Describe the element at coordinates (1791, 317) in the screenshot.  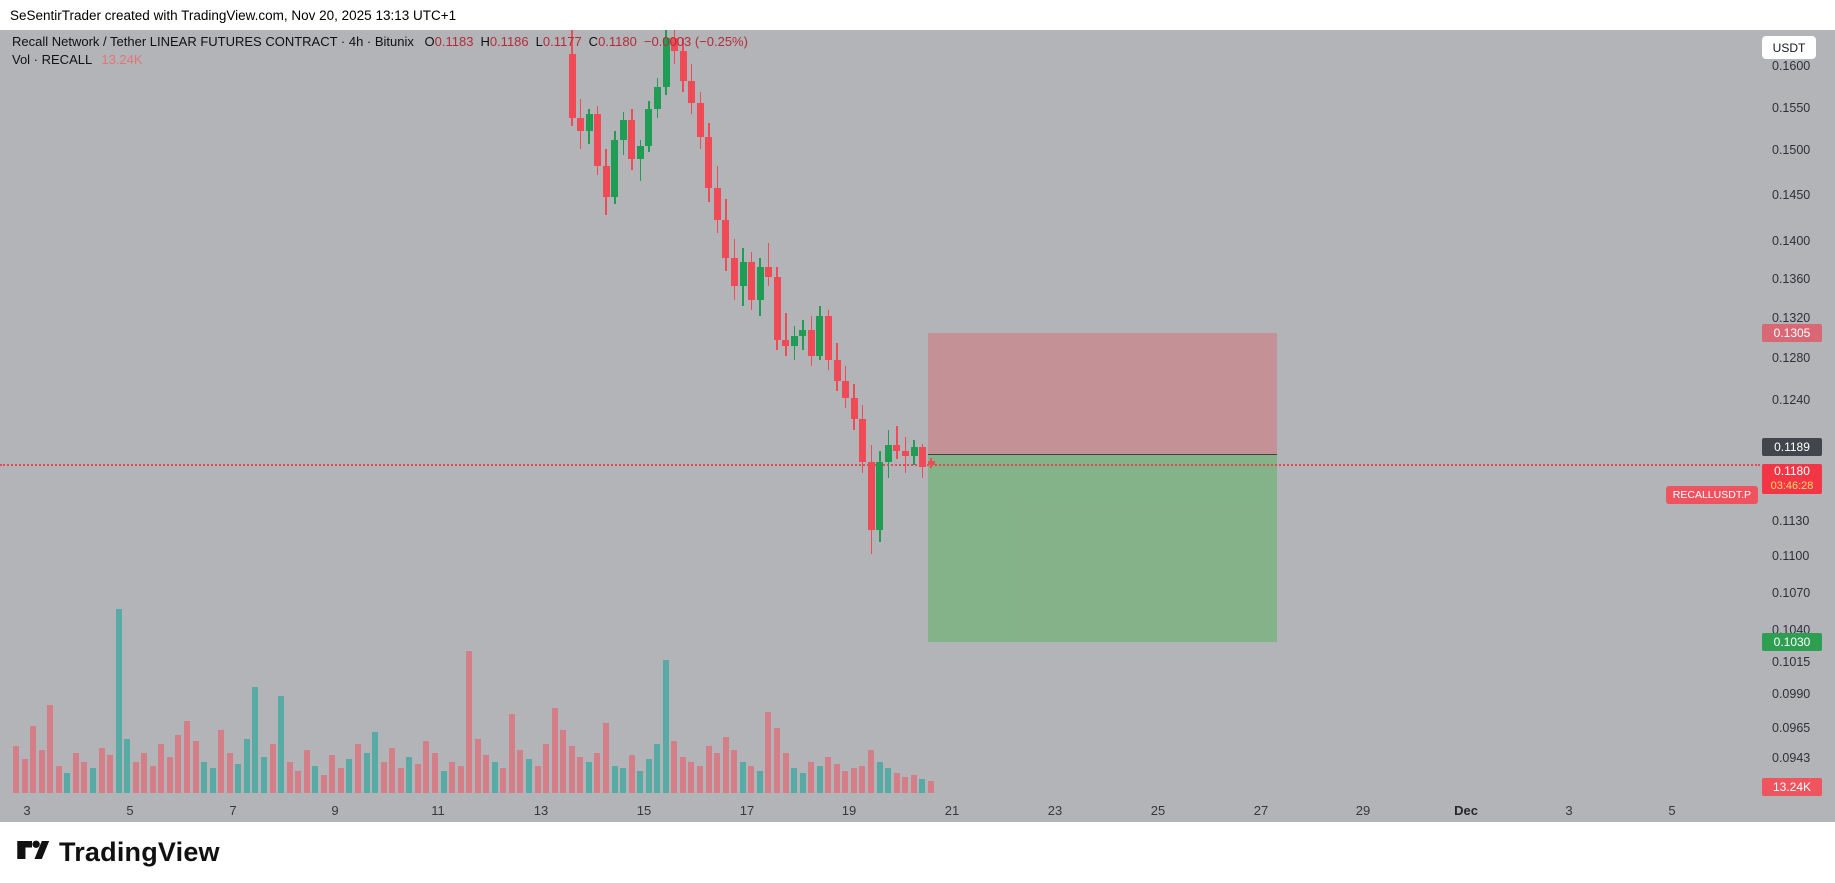
I see `price-tick: 0.1320` at that location.